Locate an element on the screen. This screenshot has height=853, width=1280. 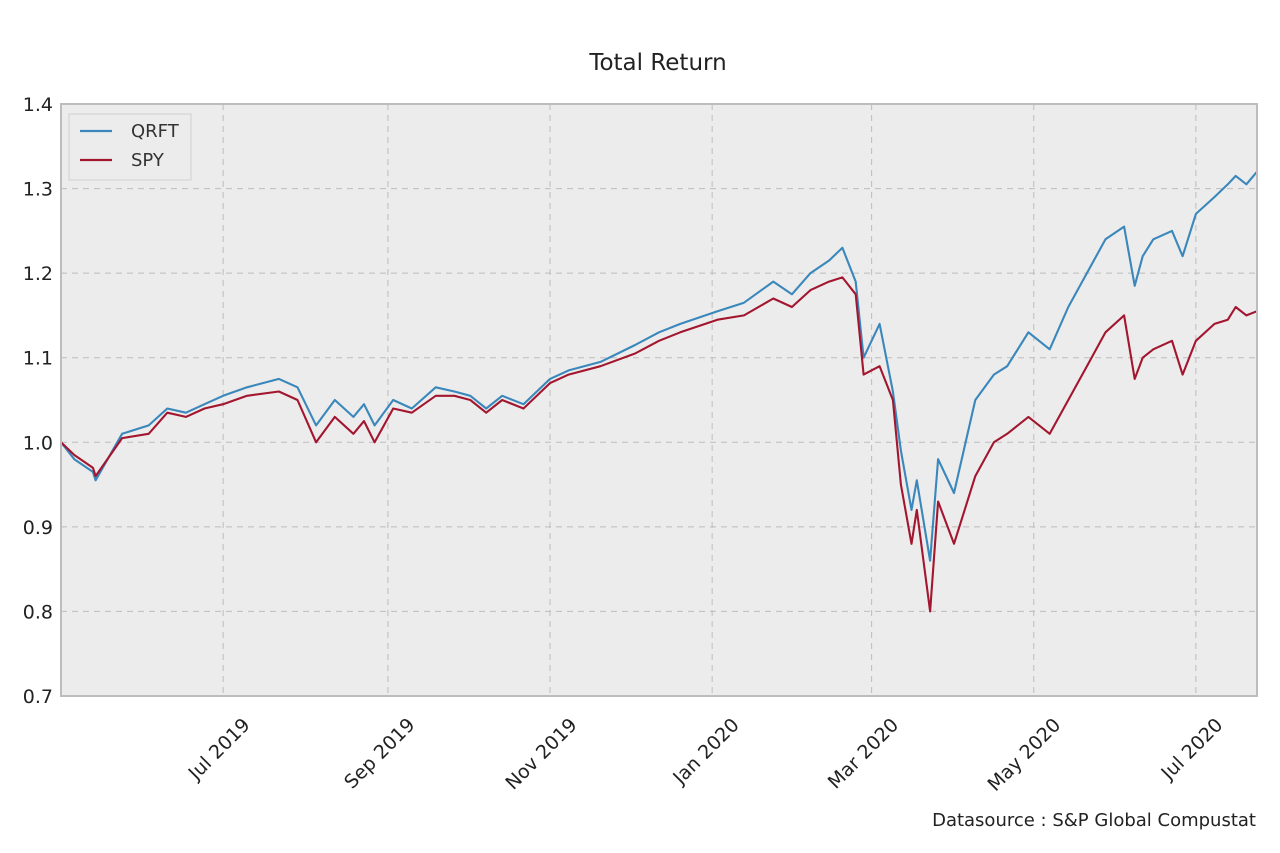
y-tick-label: 1.4 is located at coordinates (38, 105).